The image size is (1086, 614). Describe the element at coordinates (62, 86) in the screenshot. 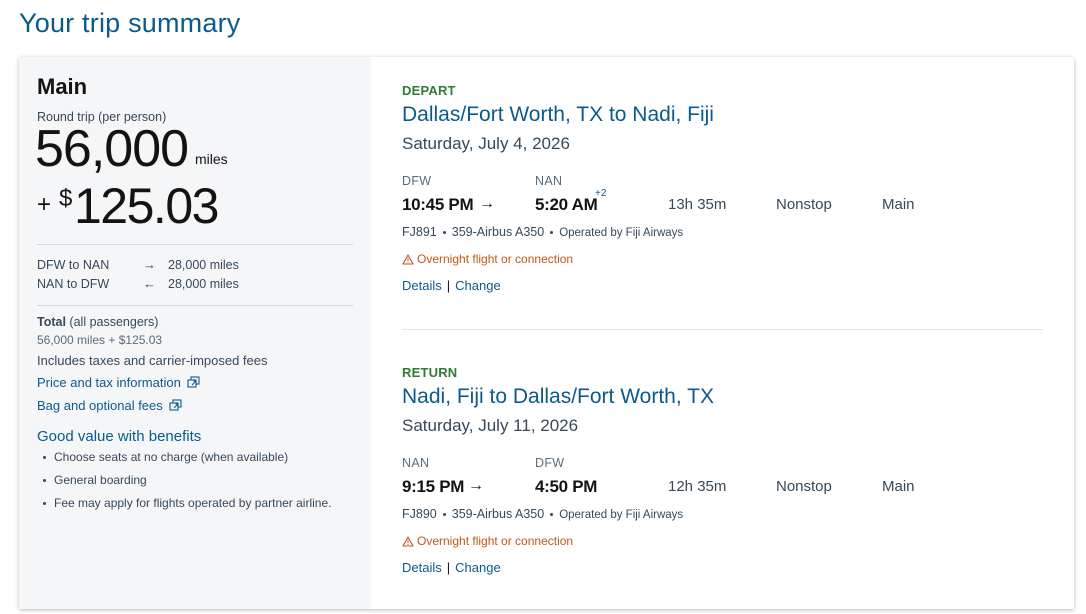

I see `fare-class-title: Main` at that location.